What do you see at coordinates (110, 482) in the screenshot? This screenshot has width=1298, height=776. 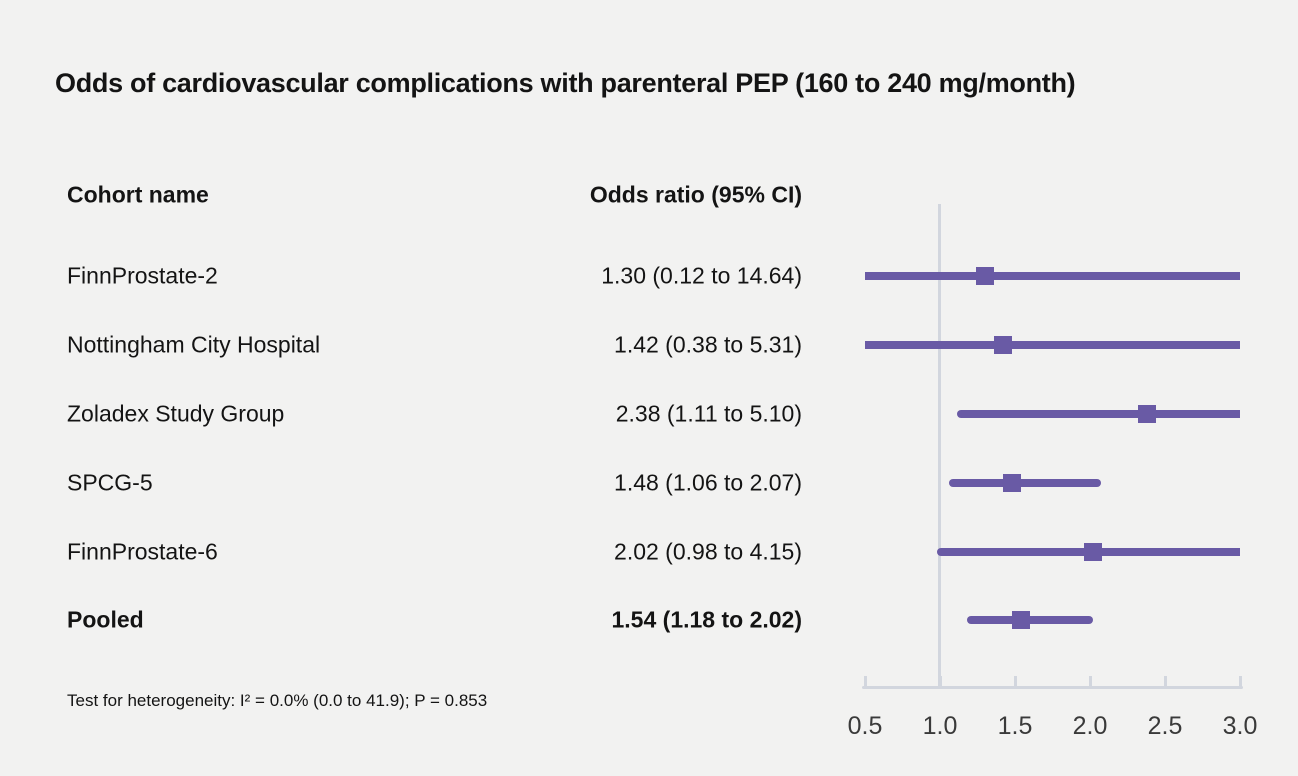 I see `cohort-label: SPCG-5` at bounding box center [110, 482].